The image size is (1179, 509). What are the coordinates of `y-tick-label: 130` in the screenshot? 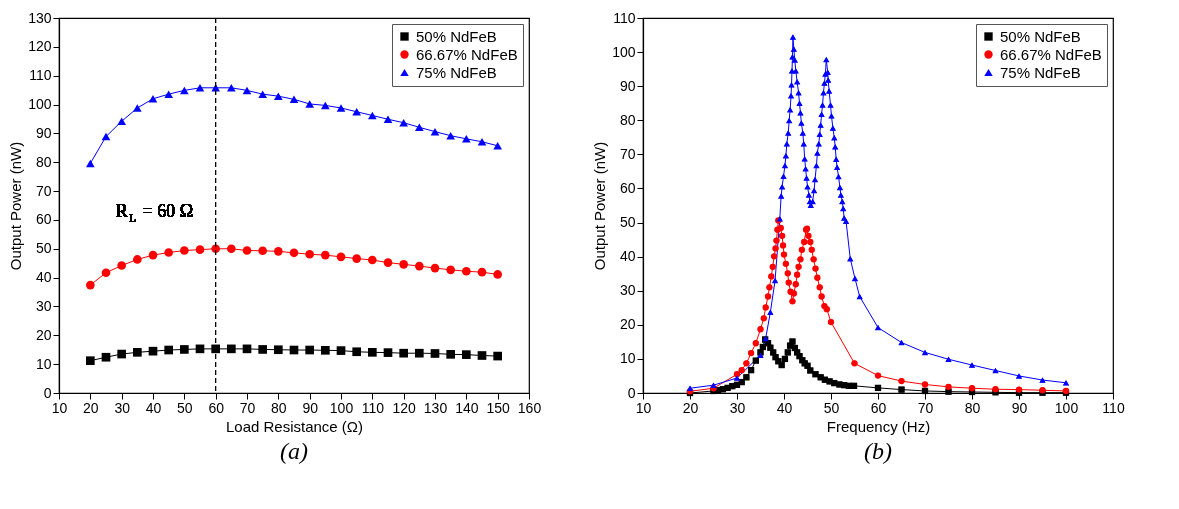 It's located at (40, 17).